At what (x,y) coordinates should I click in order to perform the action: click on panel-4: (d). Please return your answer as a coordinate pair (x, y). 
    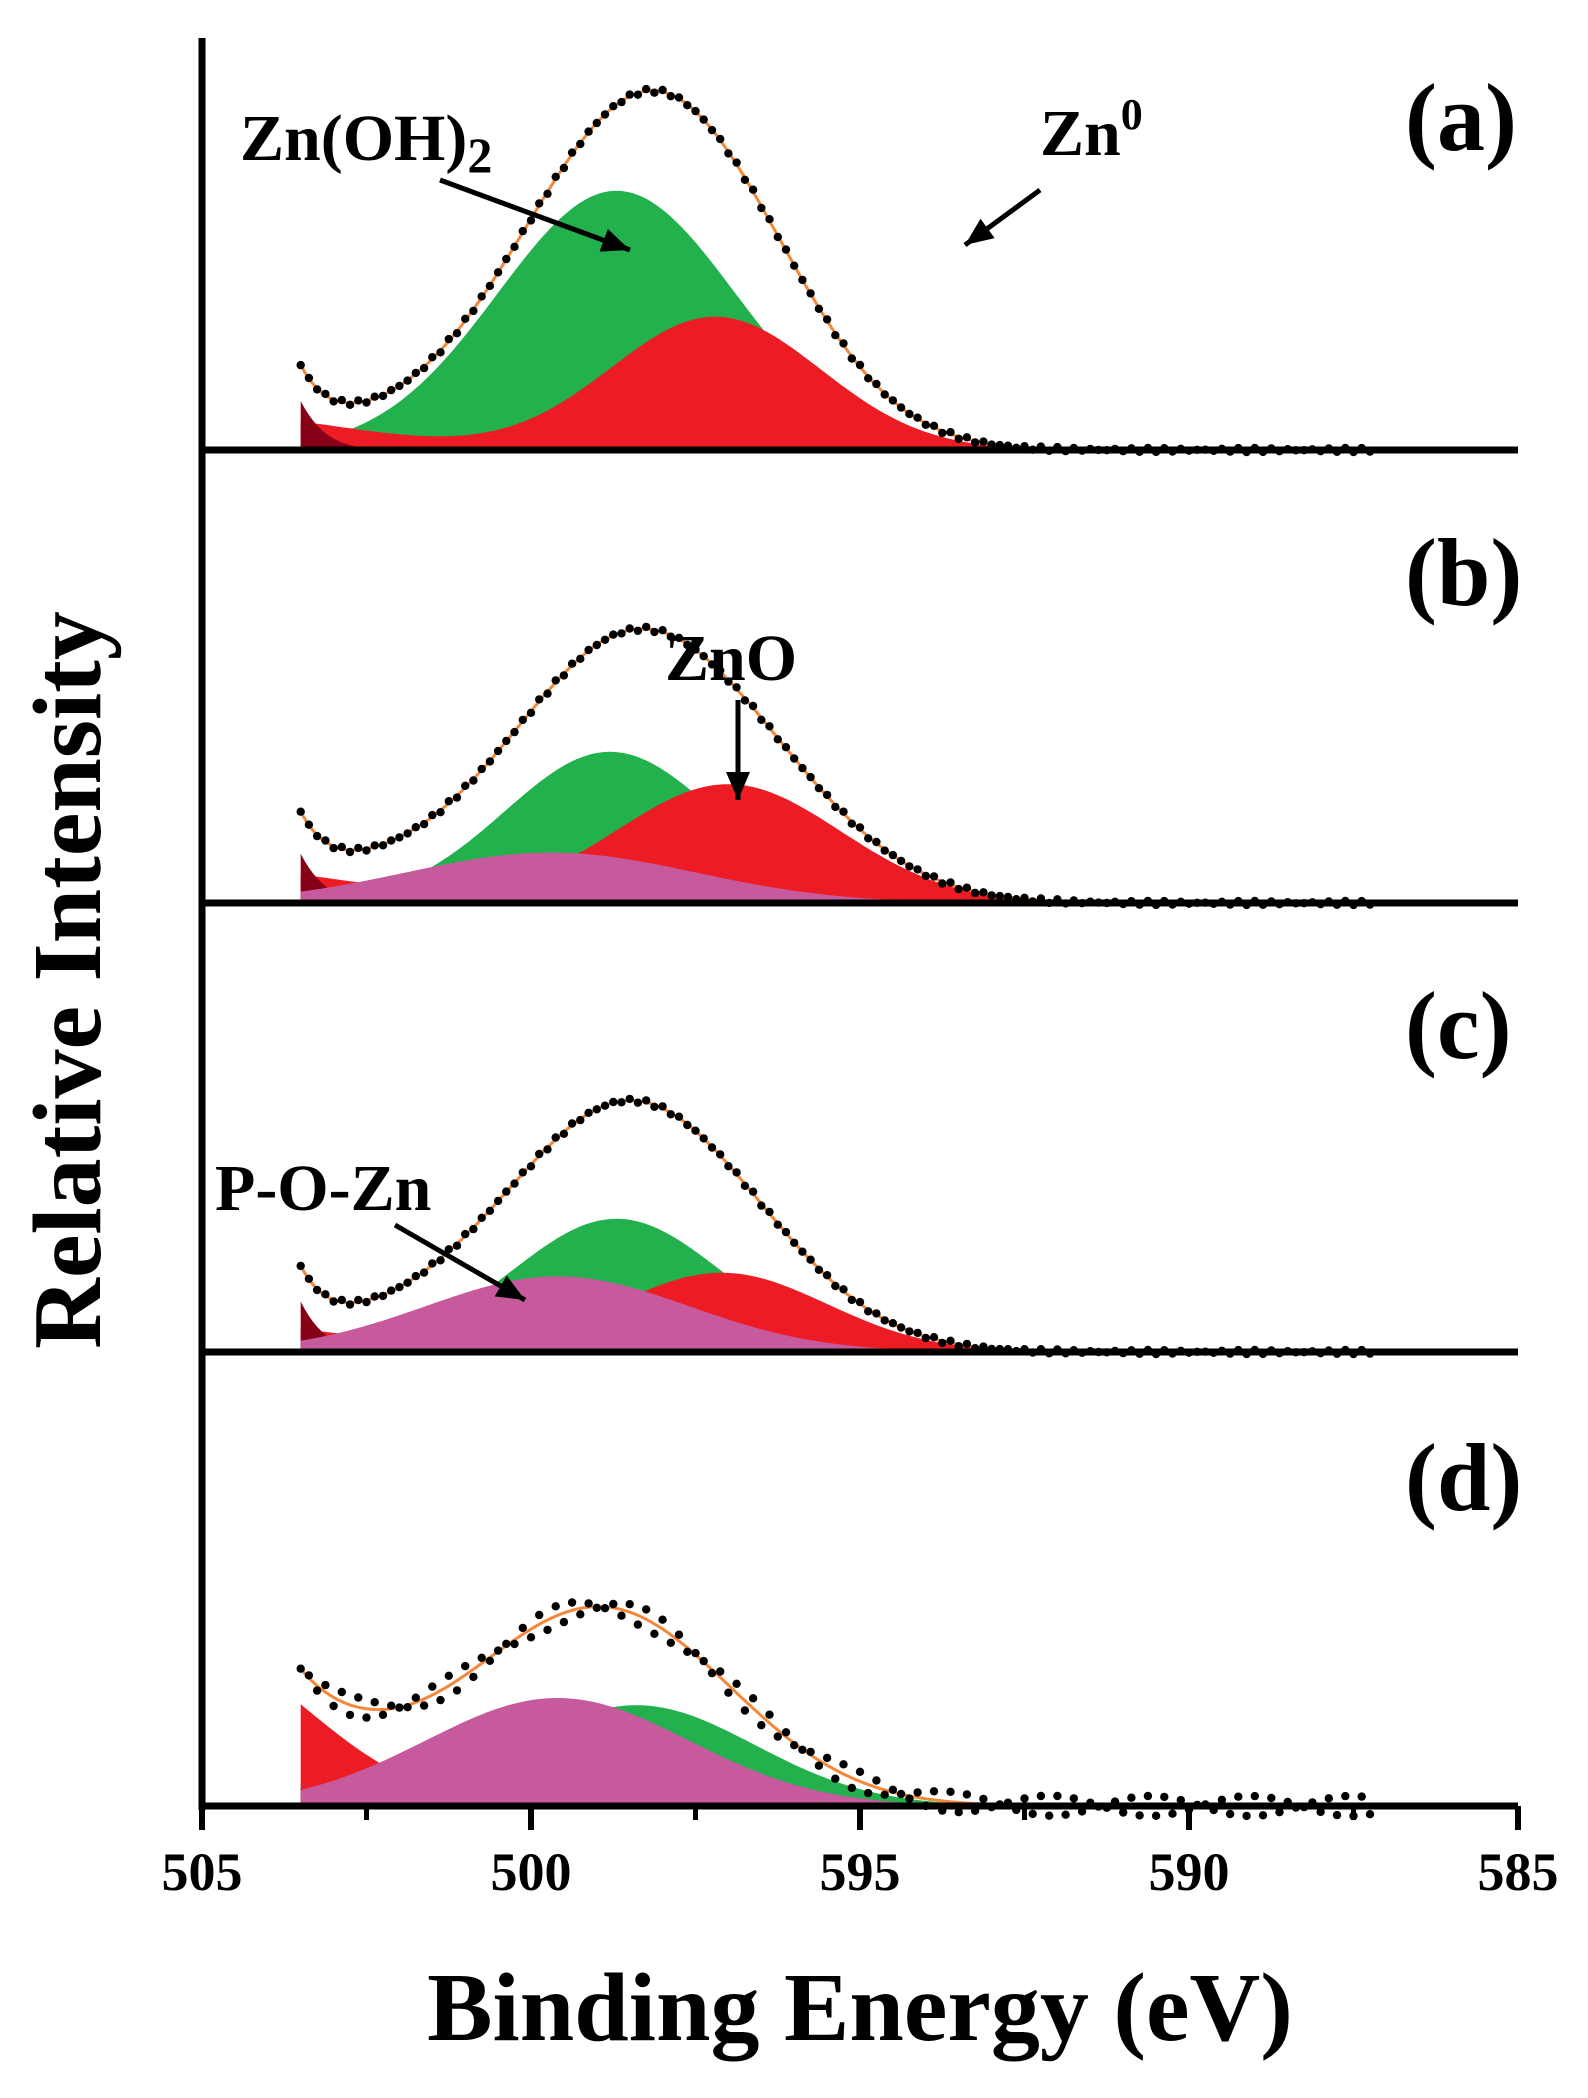
    Looking at the image, I should click on (909, 1622).